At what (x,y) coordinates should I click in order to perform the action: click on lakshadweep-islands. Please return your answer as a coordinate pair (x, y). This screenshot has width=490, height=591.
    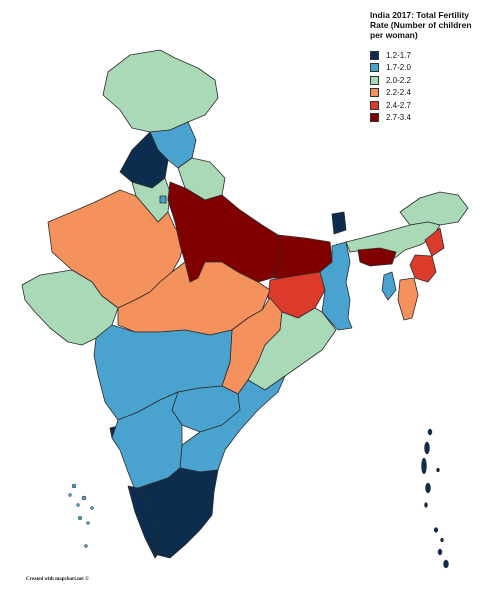
    Looking at the image, I should click on (81, 515).